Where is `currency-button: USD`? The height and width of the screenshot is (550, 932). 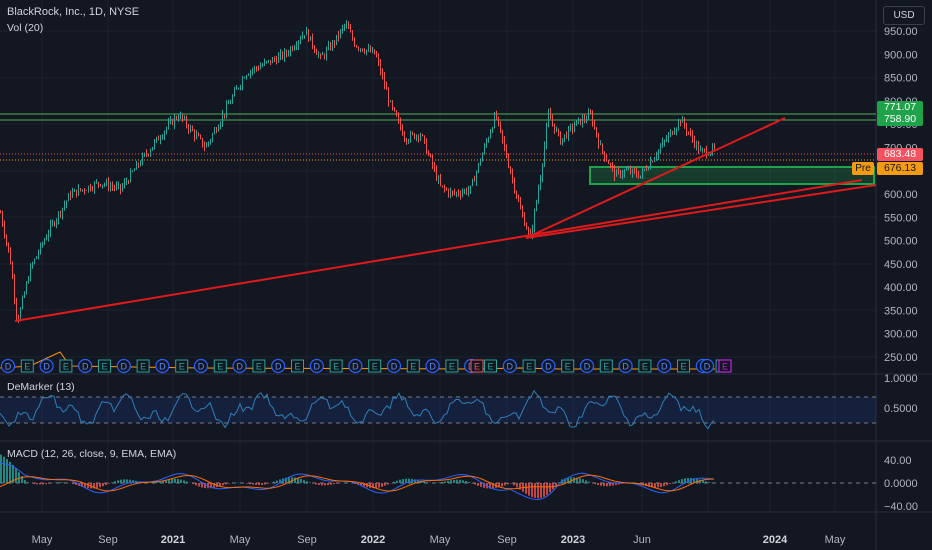 currency-button: USD is located at coordinates (904, 15).